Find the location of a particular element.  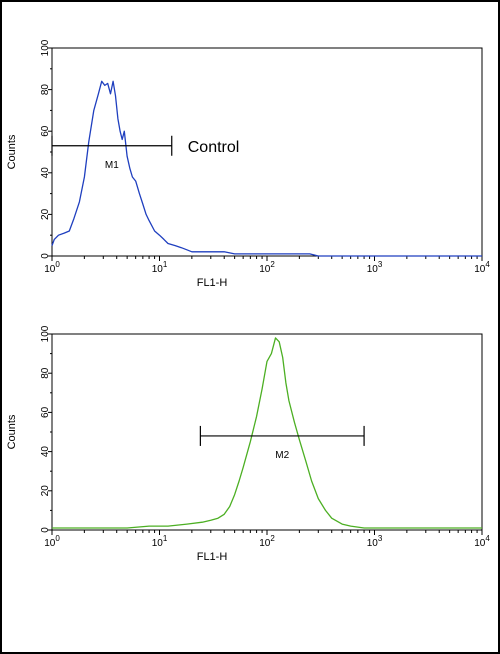

control-annotation: Control is located at coordinates (214, 147).